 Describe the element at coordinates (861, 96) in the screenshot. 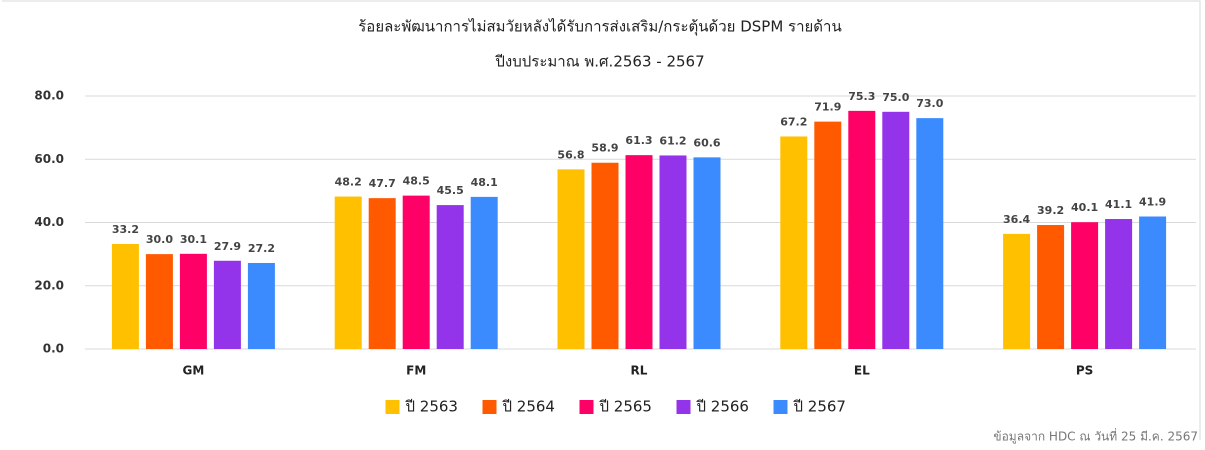

I see `value-label: 75.3` at that location.